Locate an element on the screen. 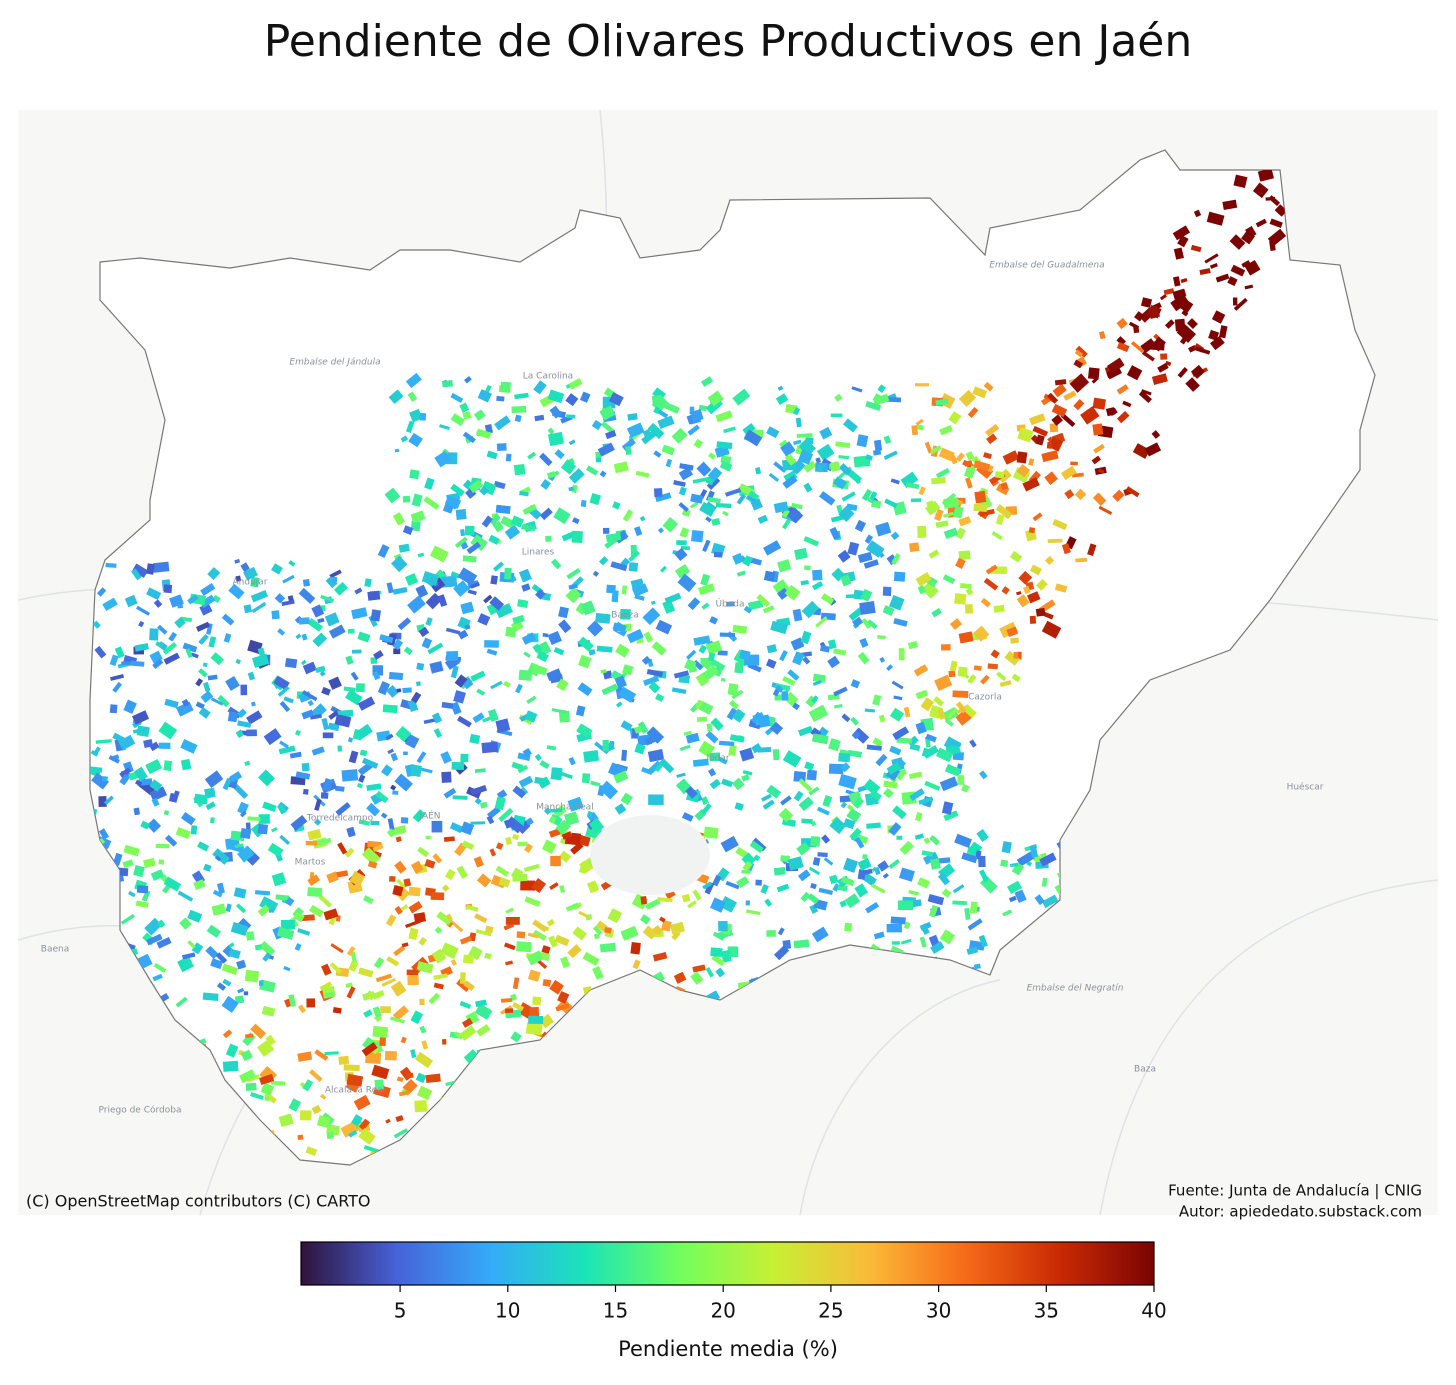 The height and width of the screenshot is (1385, 1456). colorbar-tick-label: 25 is located at coordinates (830, 1311).